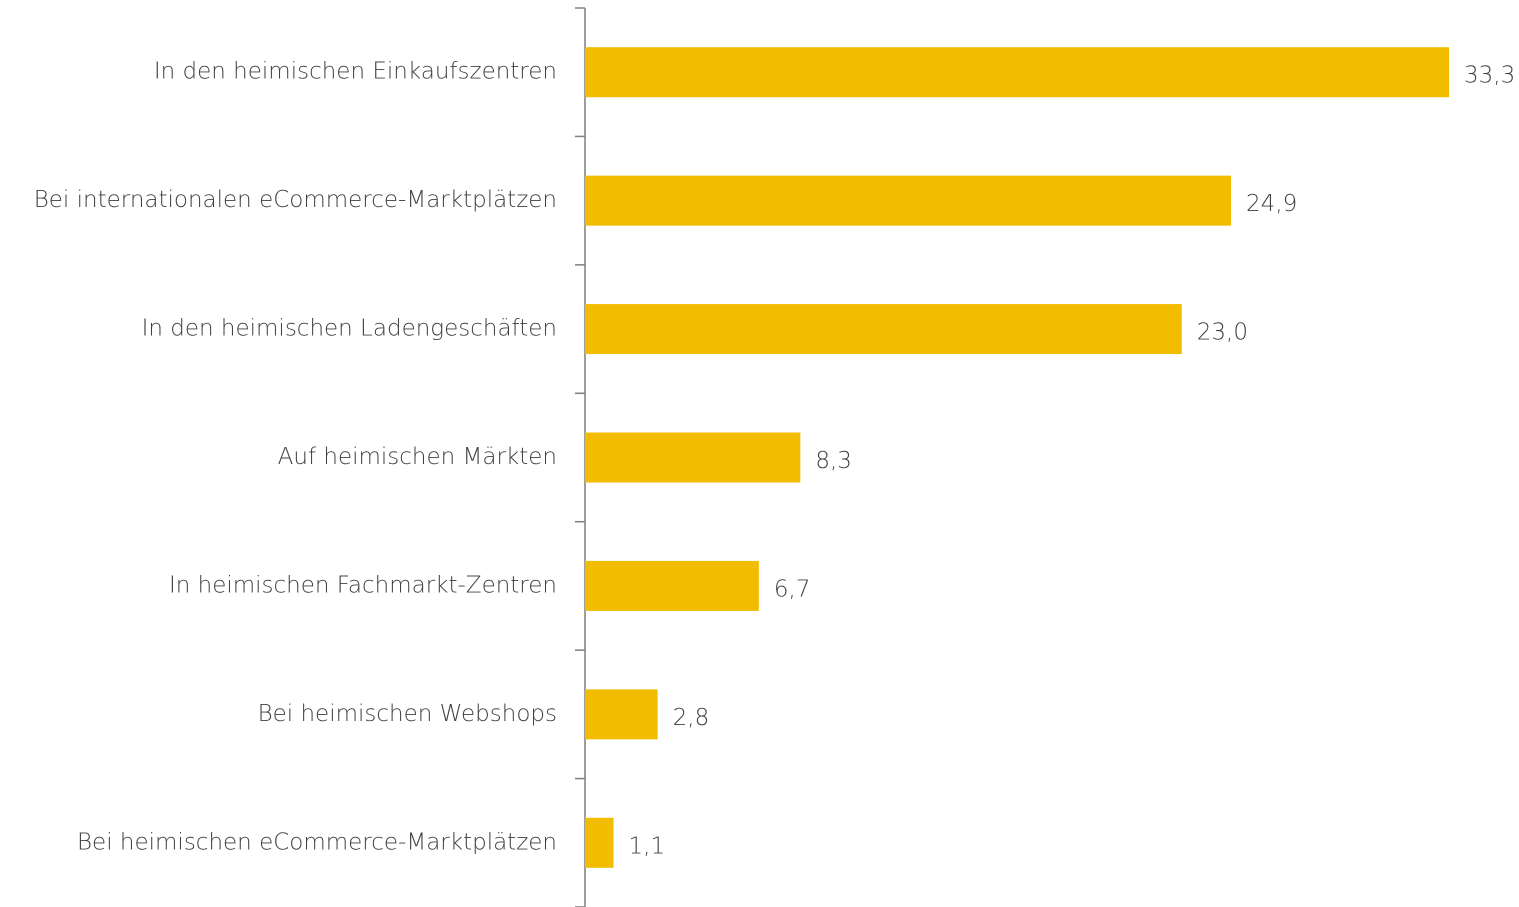 The height and width of the screenshot is (907, 1519). What do you see at coordinates (647, 846) in the screenshot?
I see `value-label: 1,1` at bounding box center [647, 846].